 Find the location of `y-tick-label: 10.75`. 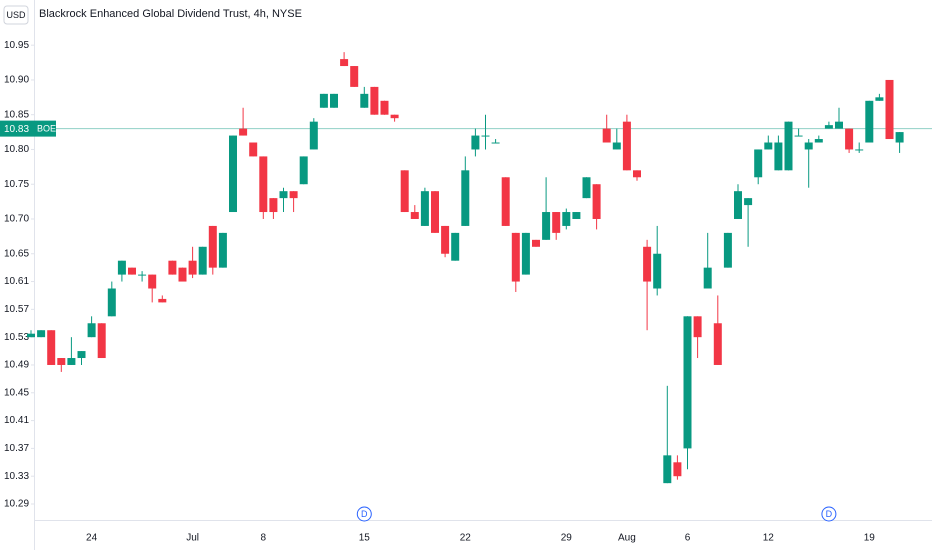

y-tick-label: 10.75 is located at coordinates (16, 184).